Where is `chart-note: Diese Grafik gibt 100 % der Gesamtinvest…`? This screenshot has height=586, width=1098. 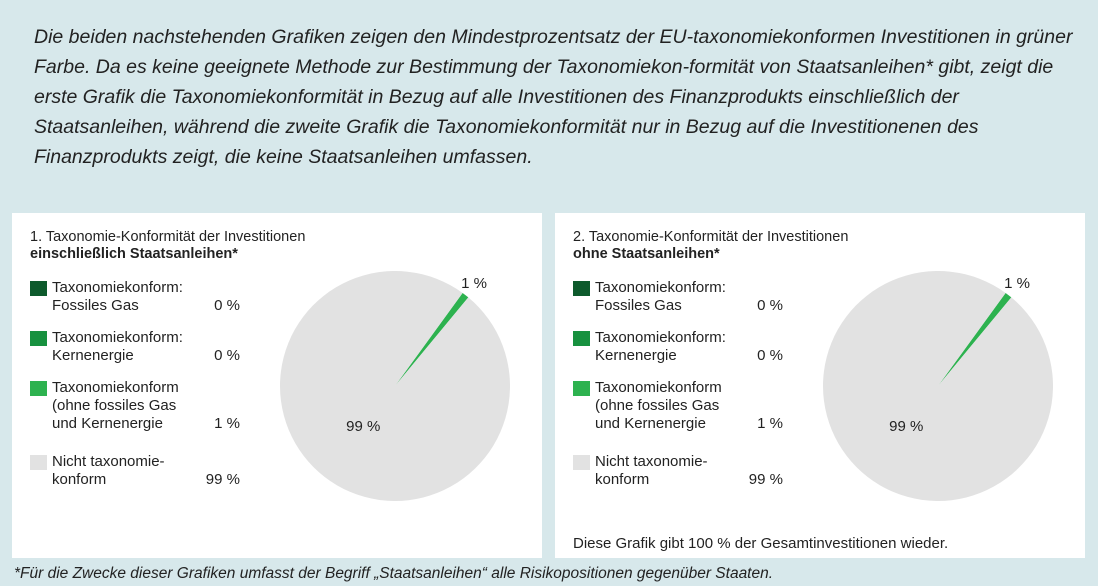
chart-note: Diese Grafik gibt 100 % der Gesamtinvest… is located at coordinates (761, 543).